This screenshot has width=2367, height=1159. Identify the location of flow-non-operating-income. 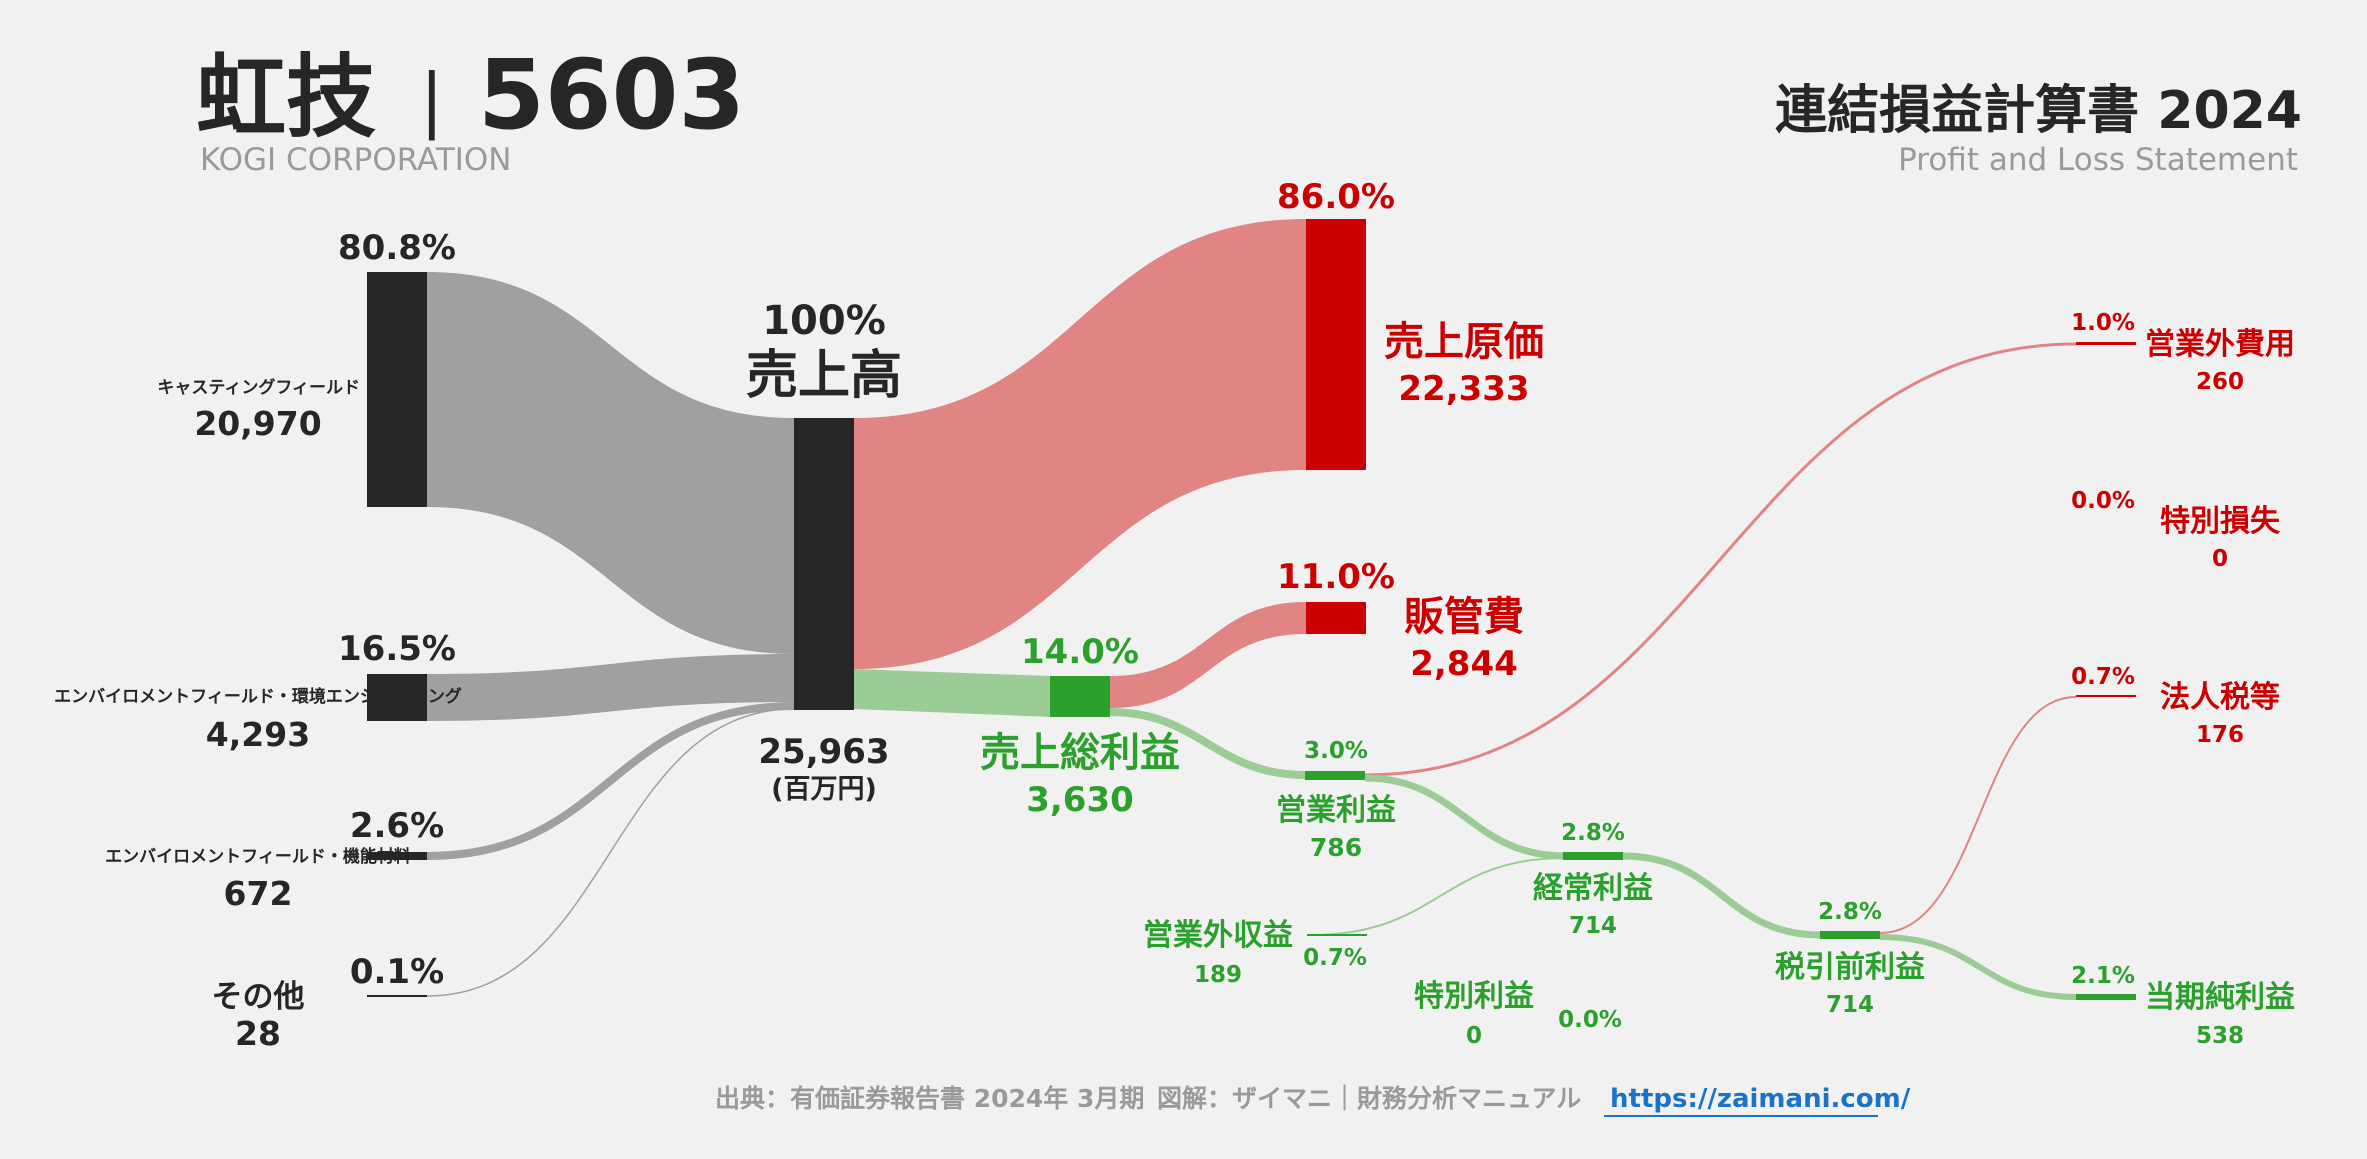
(1437, 896).